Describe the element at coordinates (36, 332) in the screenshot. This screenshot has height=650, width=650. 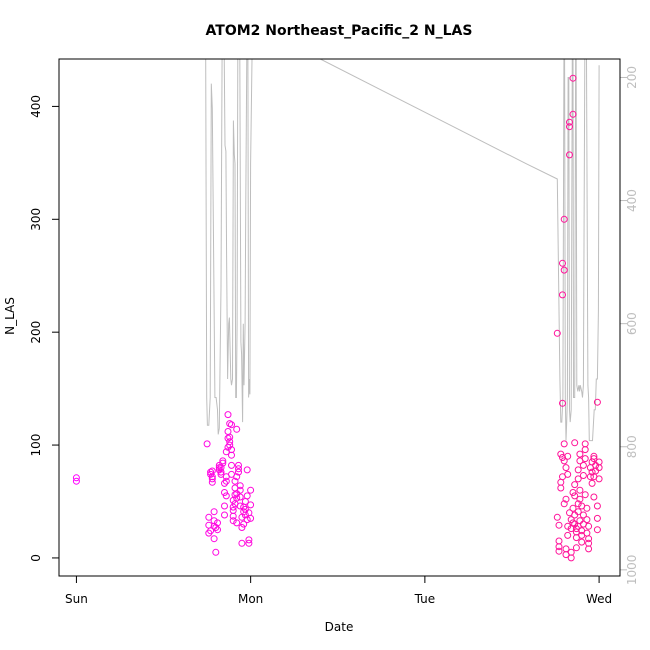
I see `y-tick-label: 200` at that location.